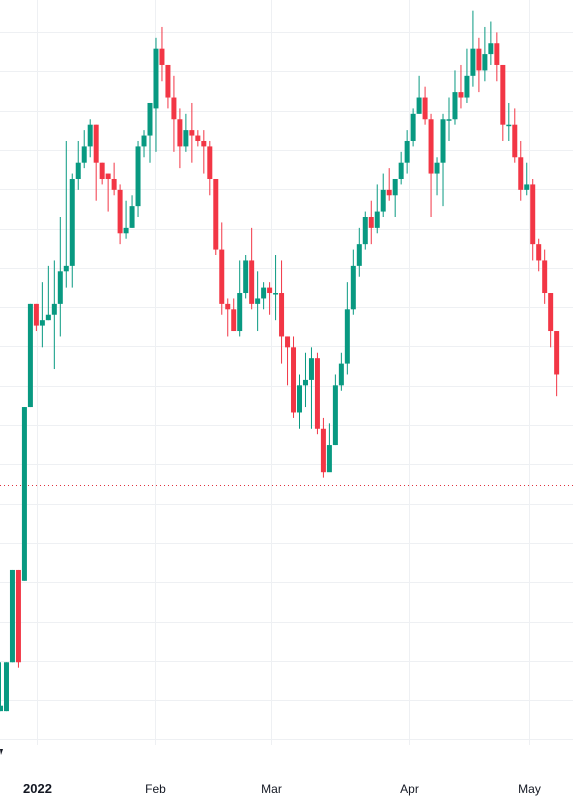  I want to click on x-axis: 2022 Feb Mar Apr May, so click(282, 788).